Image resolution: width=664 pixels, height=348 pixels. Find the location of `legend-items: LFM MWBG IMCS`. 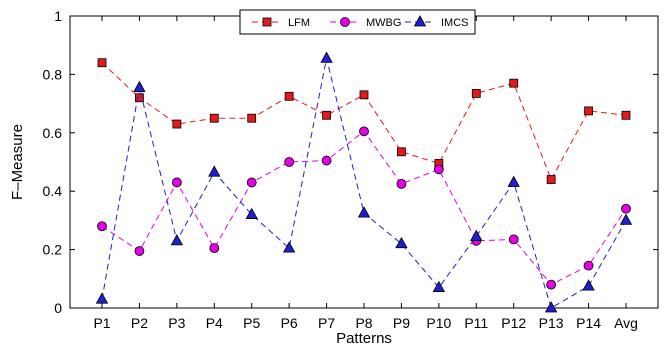

legend-items: LFM MWBG IMCS is located at coordinates (360, 22).